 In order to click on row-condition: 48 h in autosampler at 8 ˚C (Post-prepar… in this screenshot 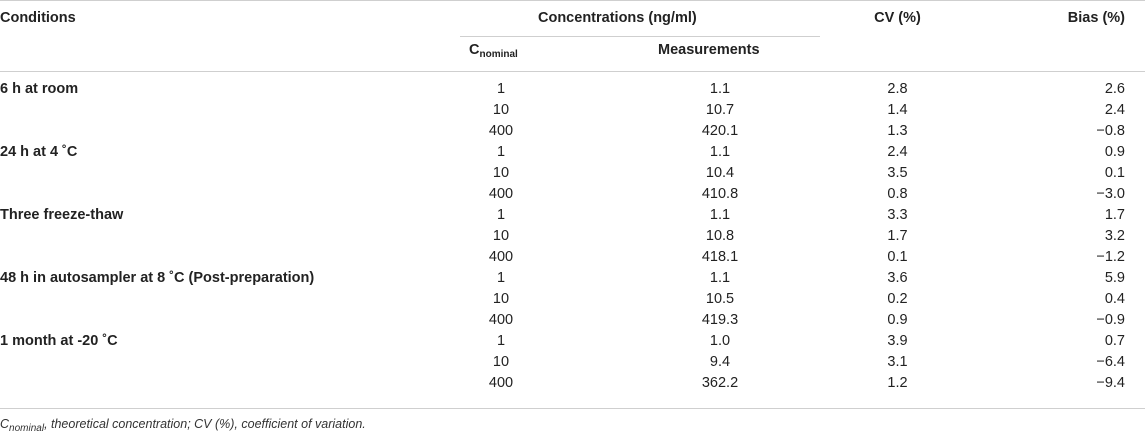, I will do `click(157, 278)`.